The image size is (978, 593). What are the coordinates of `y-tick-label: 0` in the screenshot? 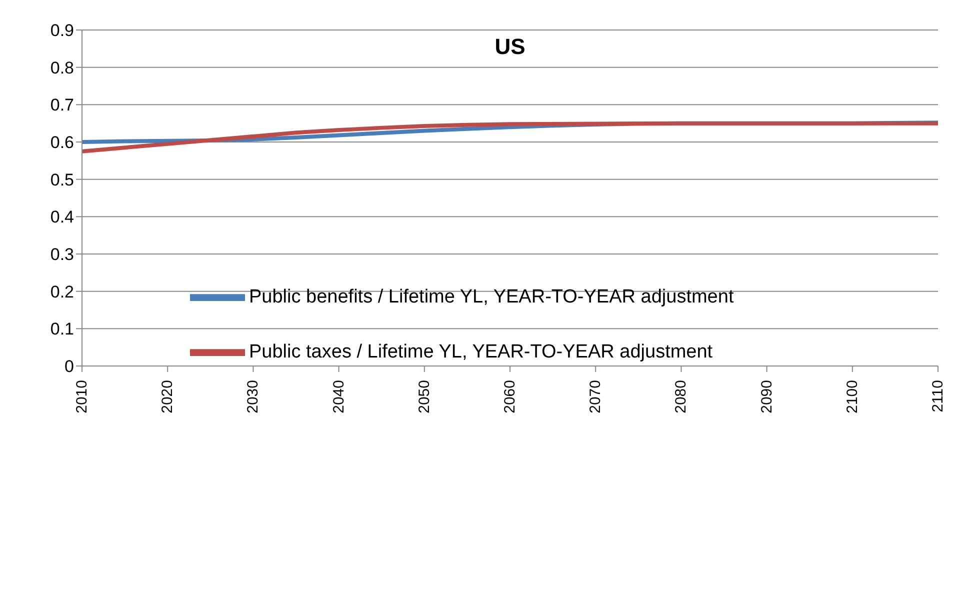 It's located at (69, 366).